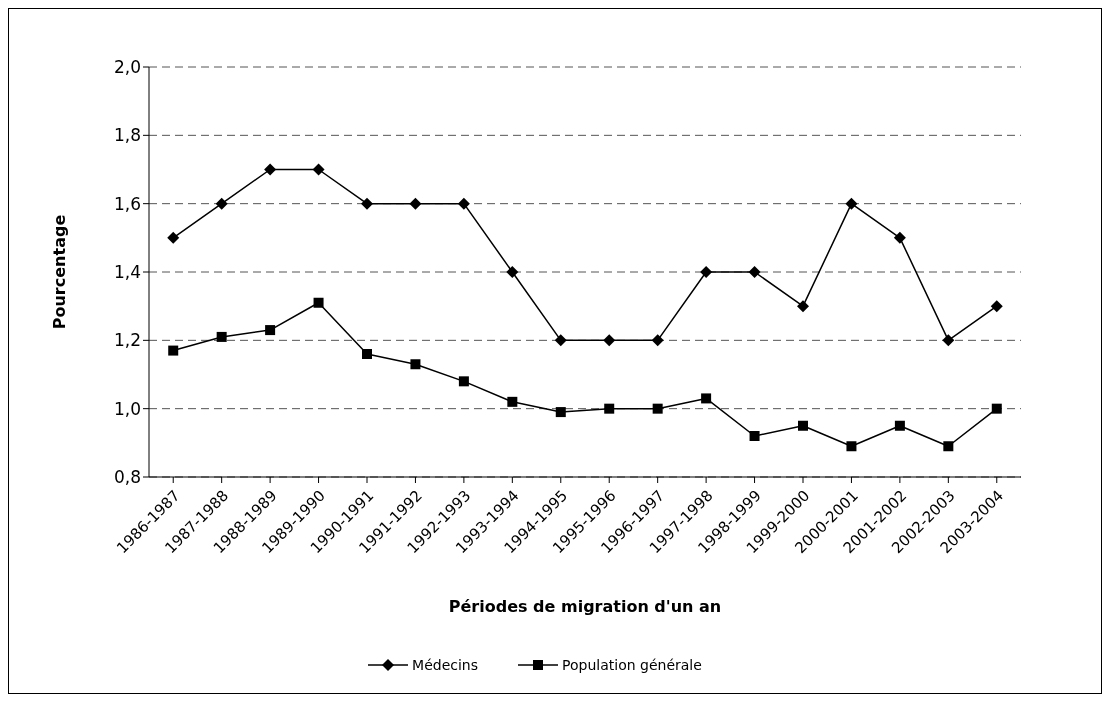  What do you see at coordinates (127, 135) in the screenshot?
I see `y-tick-label: 1,8` at bounding box center [127, 135].